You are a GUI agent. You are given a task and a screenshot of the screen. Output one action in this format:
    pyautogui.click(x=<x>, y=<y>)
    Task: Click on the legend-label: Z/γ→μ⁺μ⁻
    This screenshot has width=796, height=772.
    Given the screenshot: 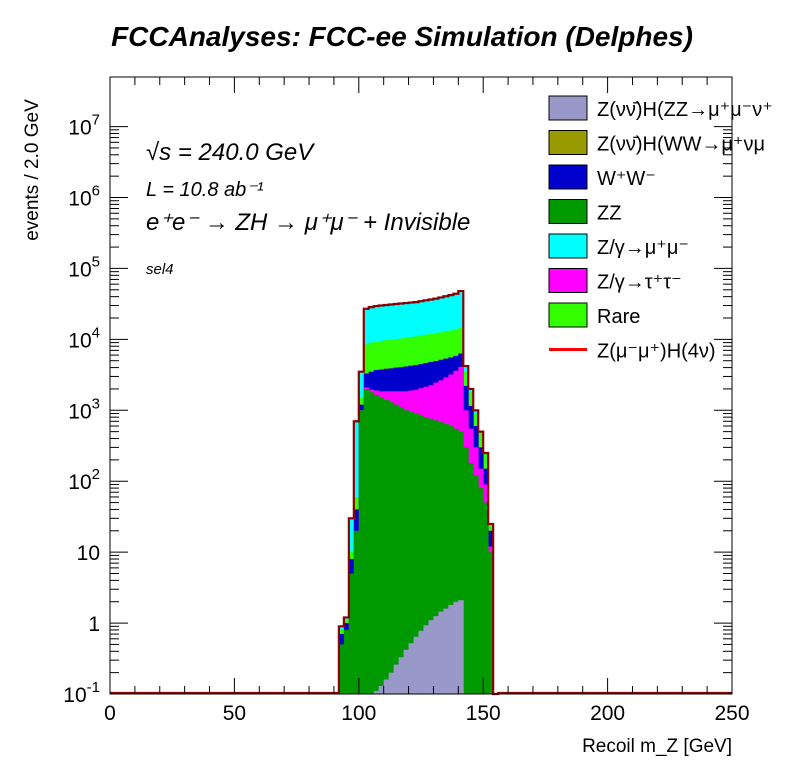 What is the action you would take?
    pyautogui.click(x=643, y=248)
    